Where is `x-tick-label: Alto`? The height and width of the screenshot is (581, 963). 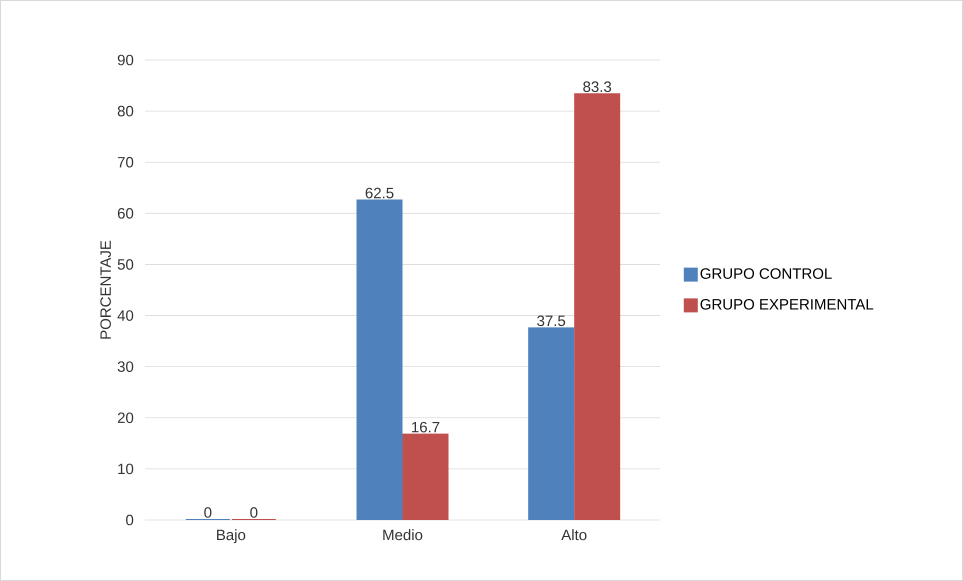
x-tick-label: Alto is located at coordinates (573, 534).